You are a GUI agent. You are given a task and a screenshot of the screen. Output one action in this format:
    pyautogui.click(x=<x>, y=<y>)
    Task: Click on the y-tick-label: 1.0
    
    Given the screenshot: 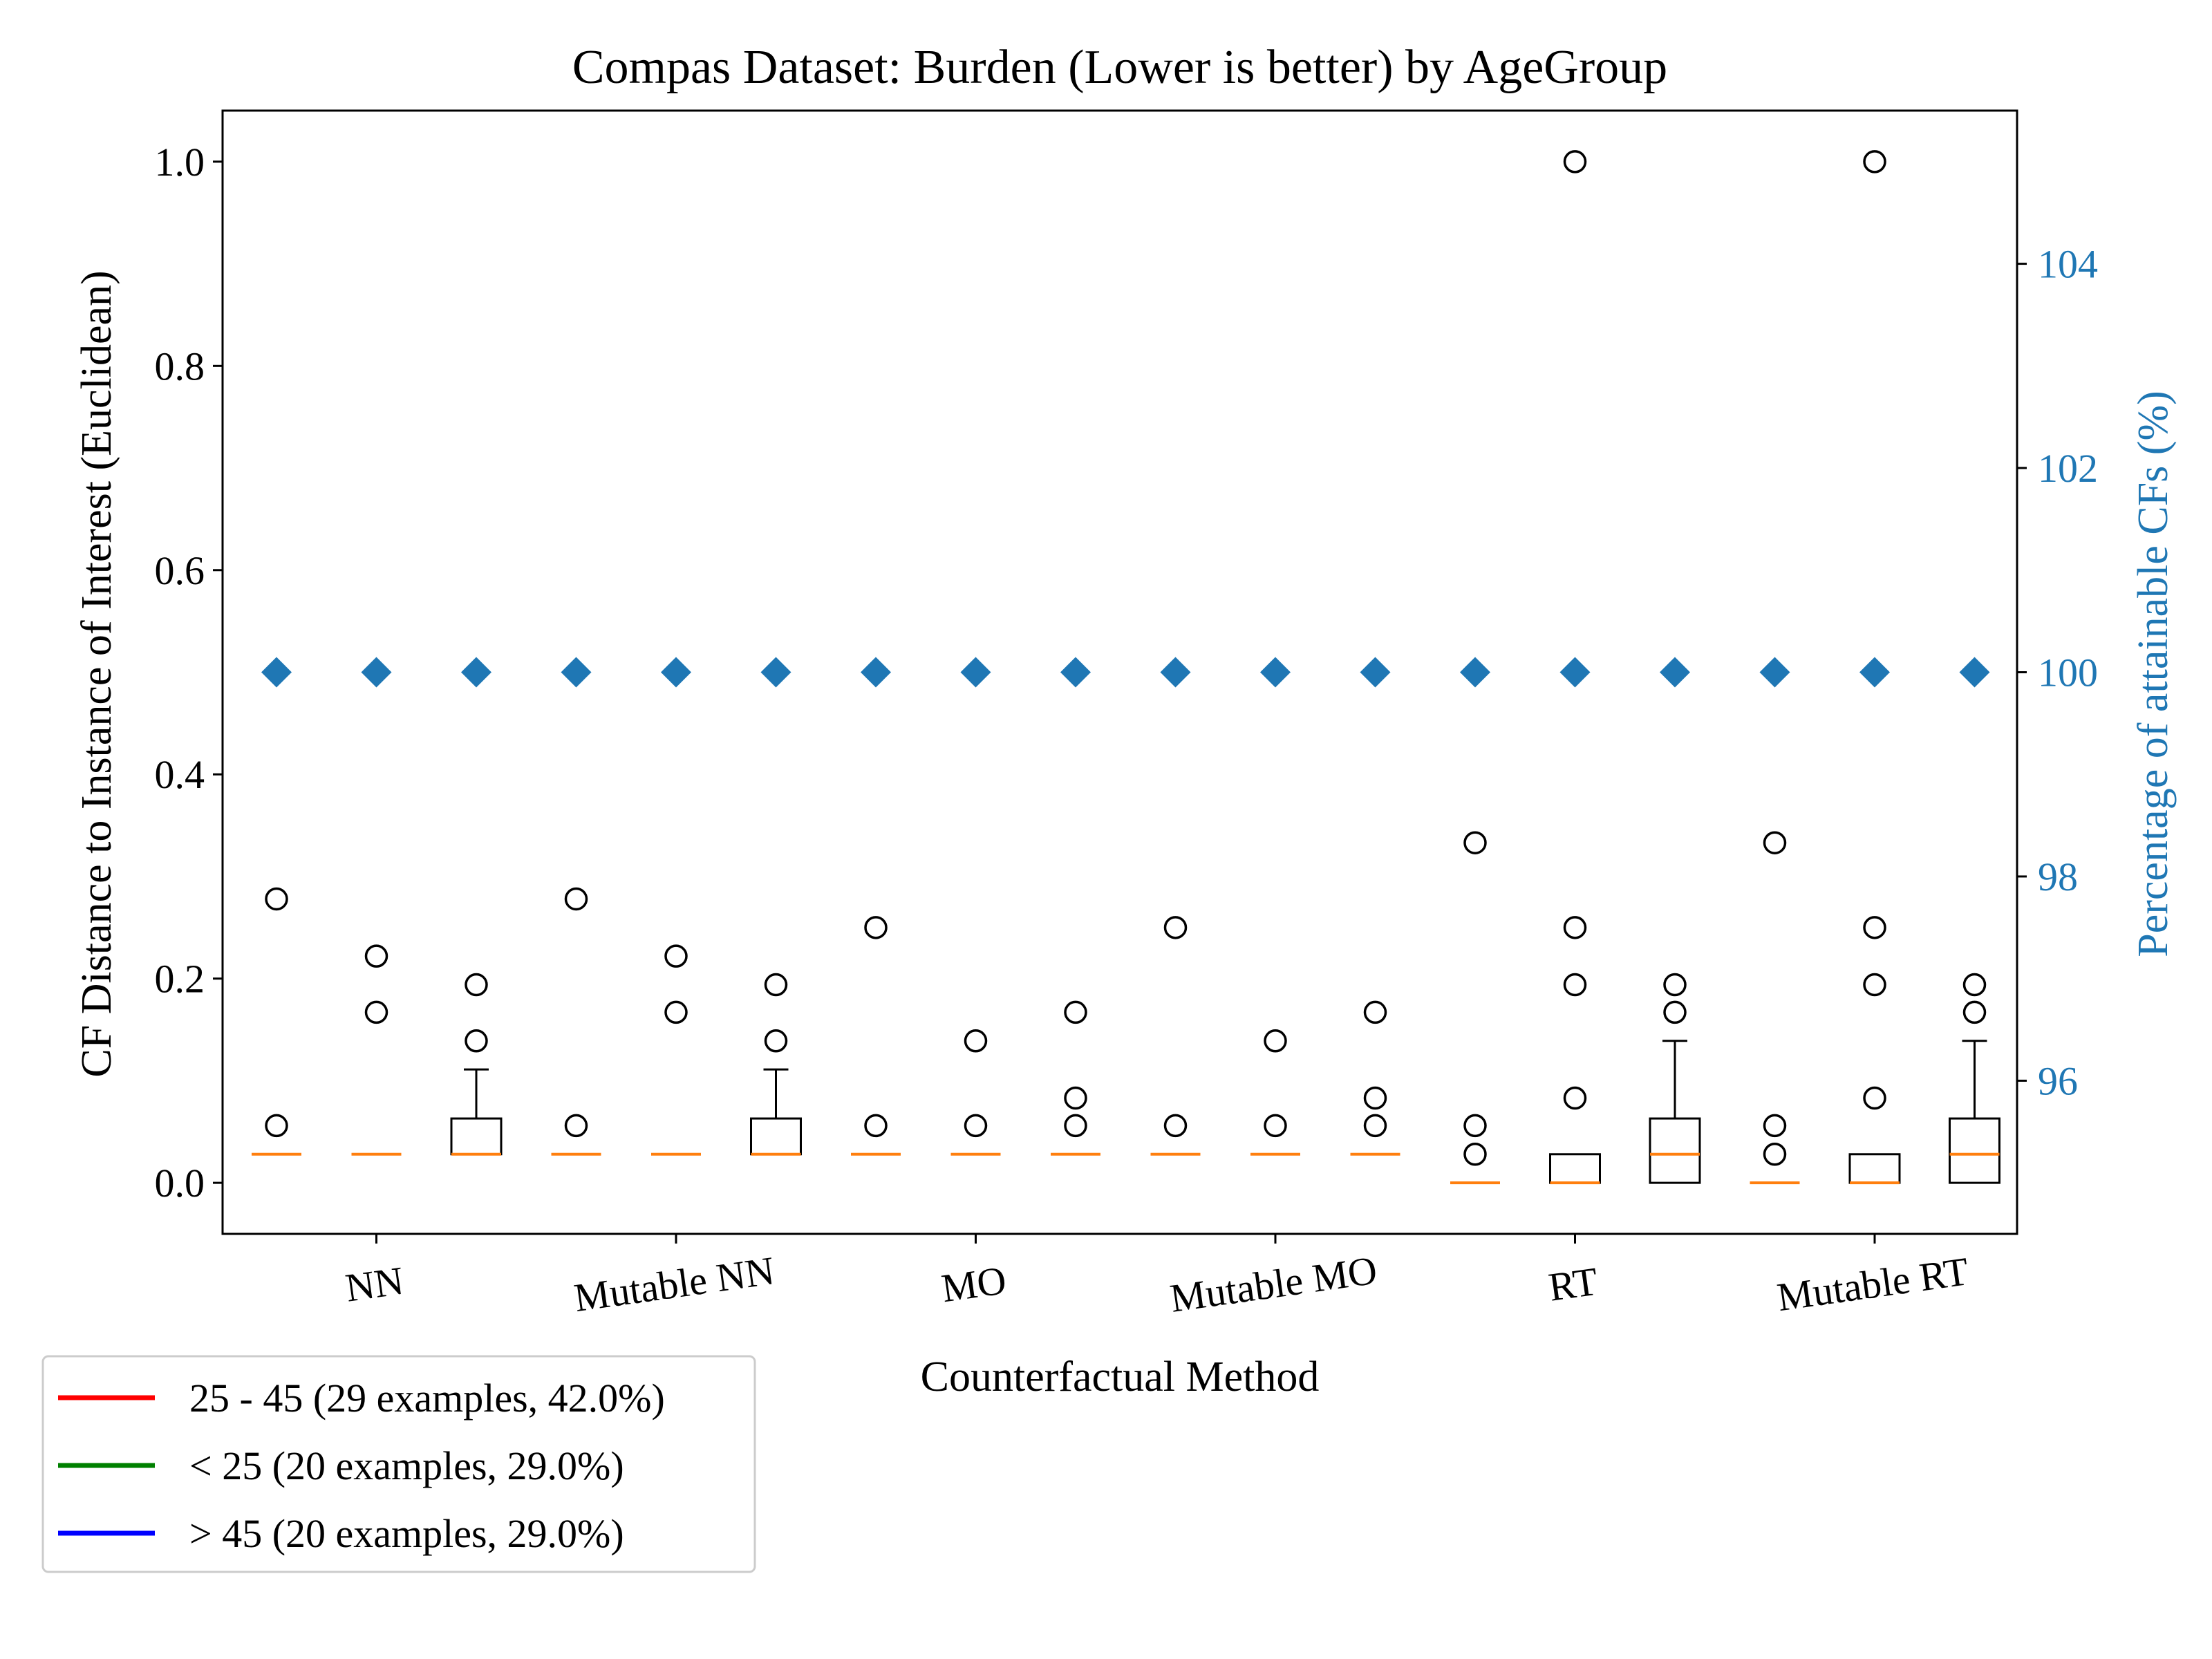 What is the action you would take?
    pyautogui.click(x=180, y=162)
    